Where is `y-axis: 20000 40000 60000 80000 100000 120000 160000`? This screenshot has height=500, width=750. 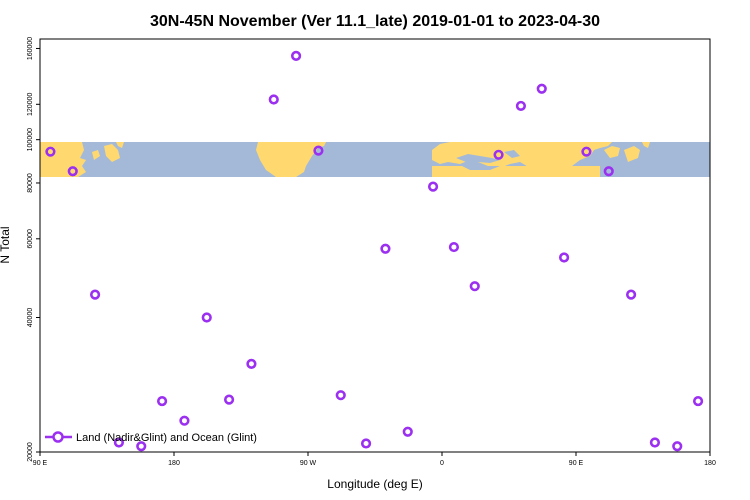 y-axis: 20000 40000 60000 80000 100000 120000 160000 is located at coordinates (33, 249).